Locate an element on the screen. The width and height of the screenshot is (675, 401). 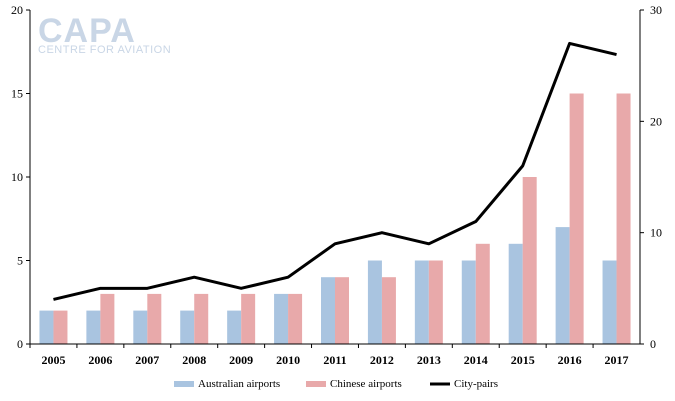
bar-chinese-2016 is located at coordinates (576, 218).